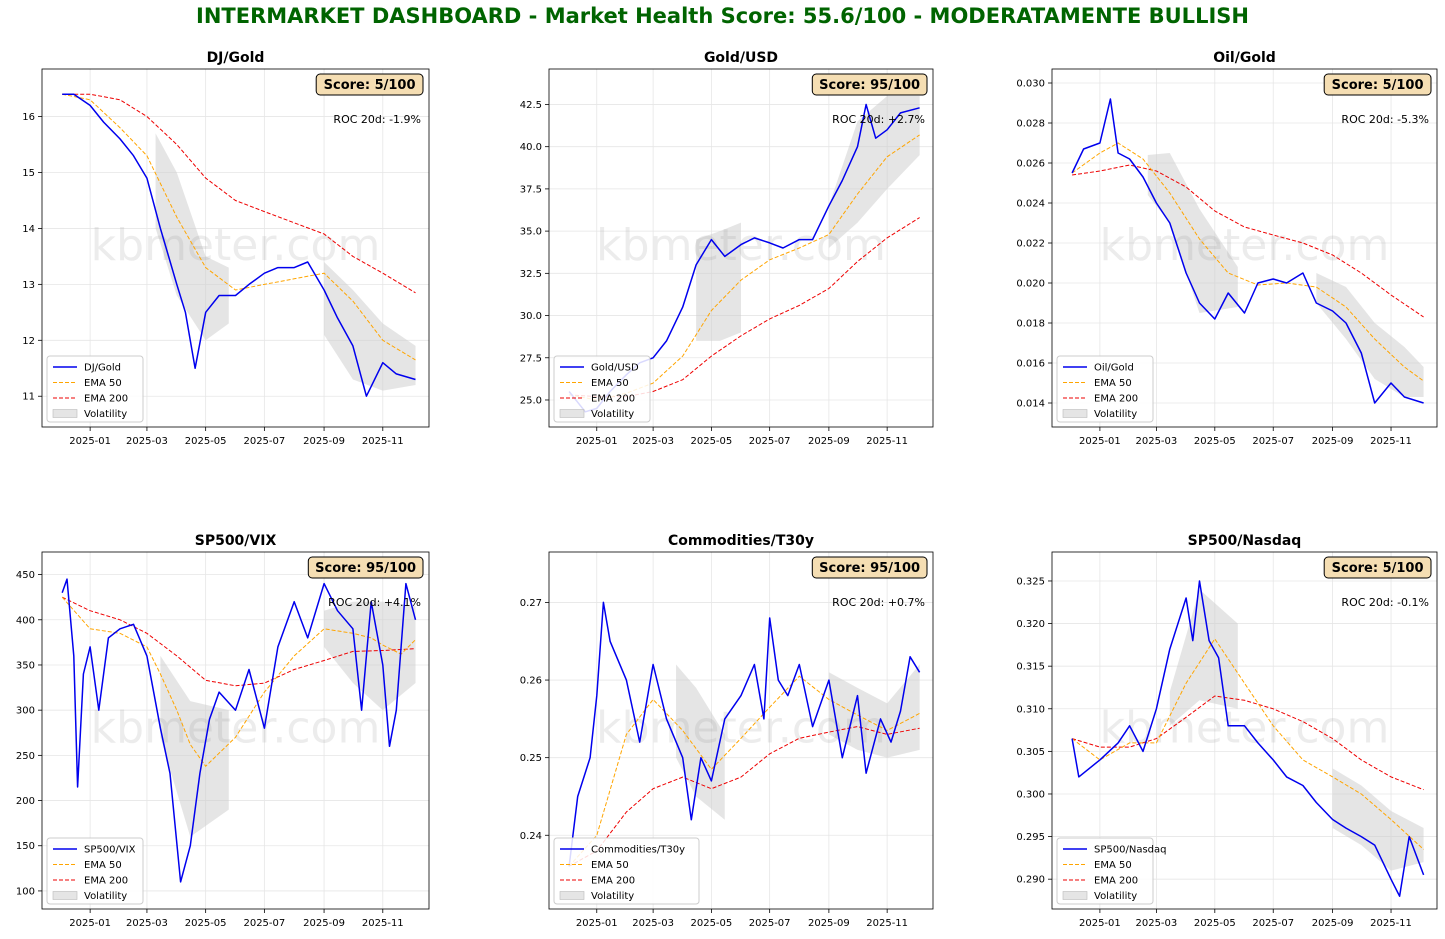  What do you see at coordinates (1030, 667) in the screenshot?
I see `y-tick-label: 0.315` at bounding box center [1030, 667].